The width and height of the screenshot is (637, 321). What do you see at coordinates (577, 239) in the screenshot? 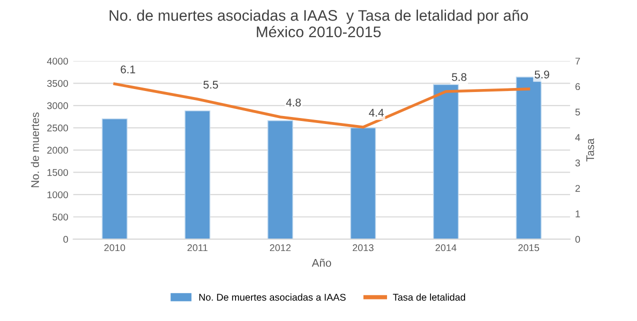
I see `y2-tick-label: 0` at bounding box center [577, 239].